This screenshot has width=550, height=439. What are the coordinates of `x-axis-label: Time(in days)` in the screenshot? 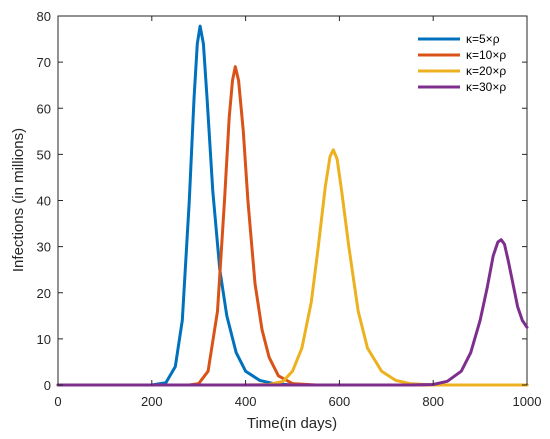 It's located at (292, 423).